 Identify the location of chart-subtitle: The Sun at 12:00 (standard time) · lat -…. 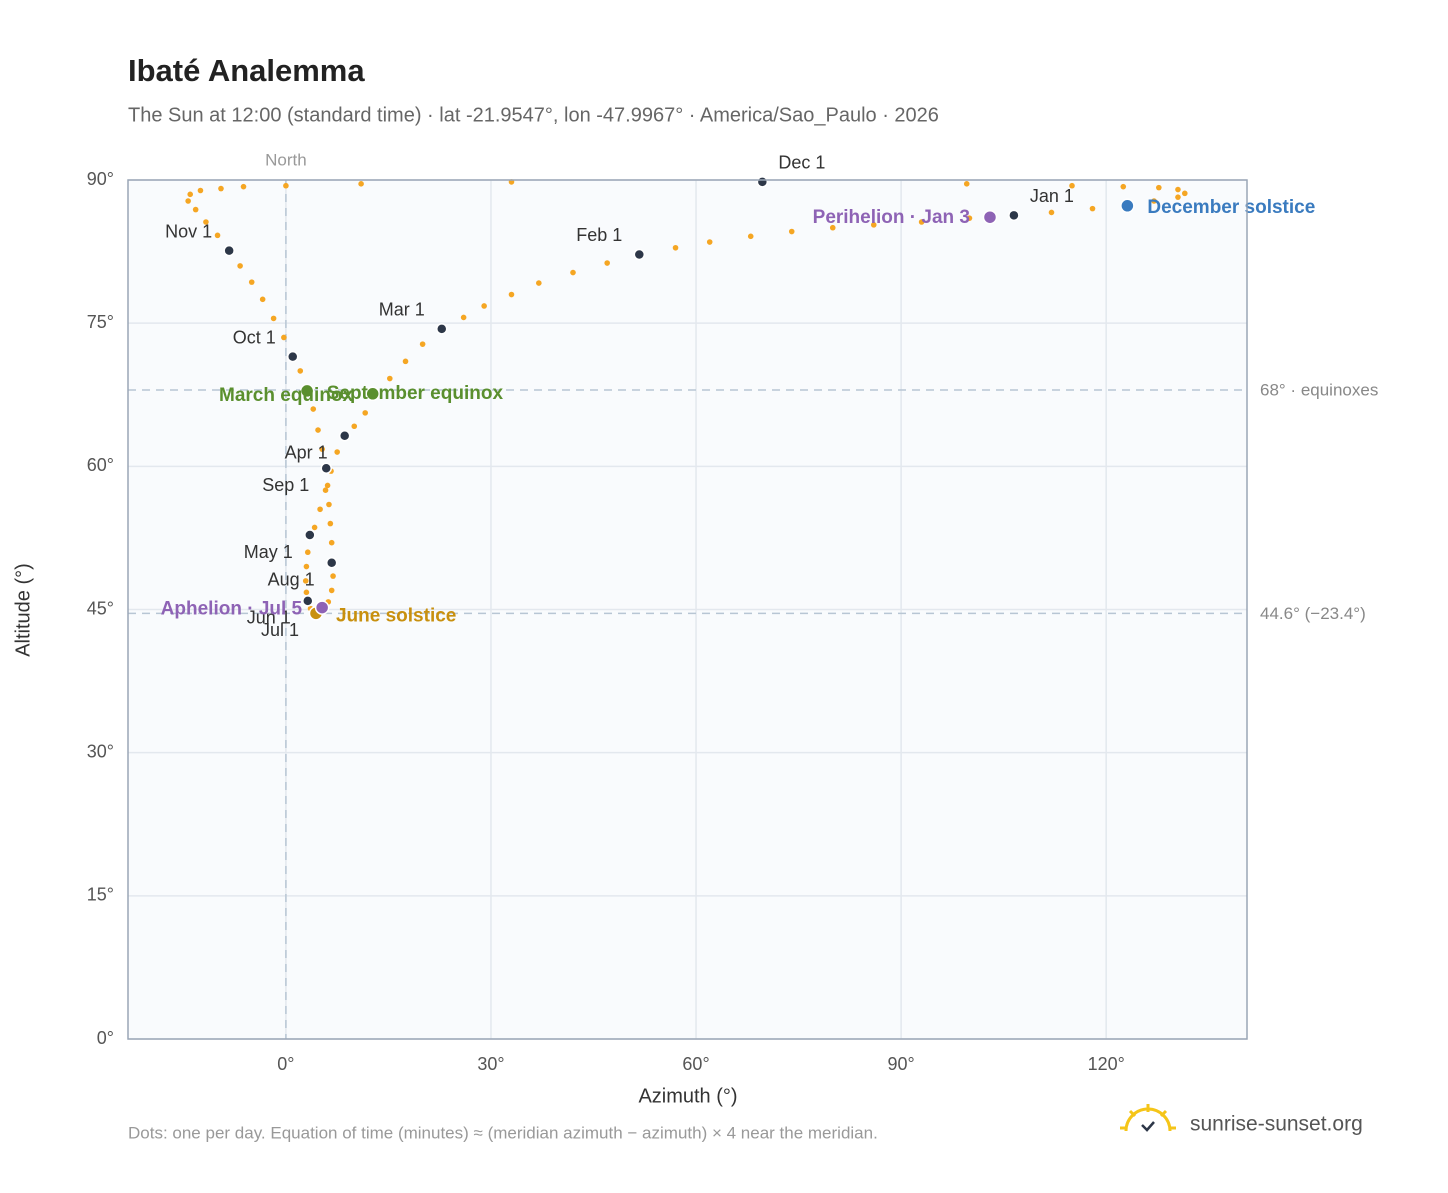
(533, 115).